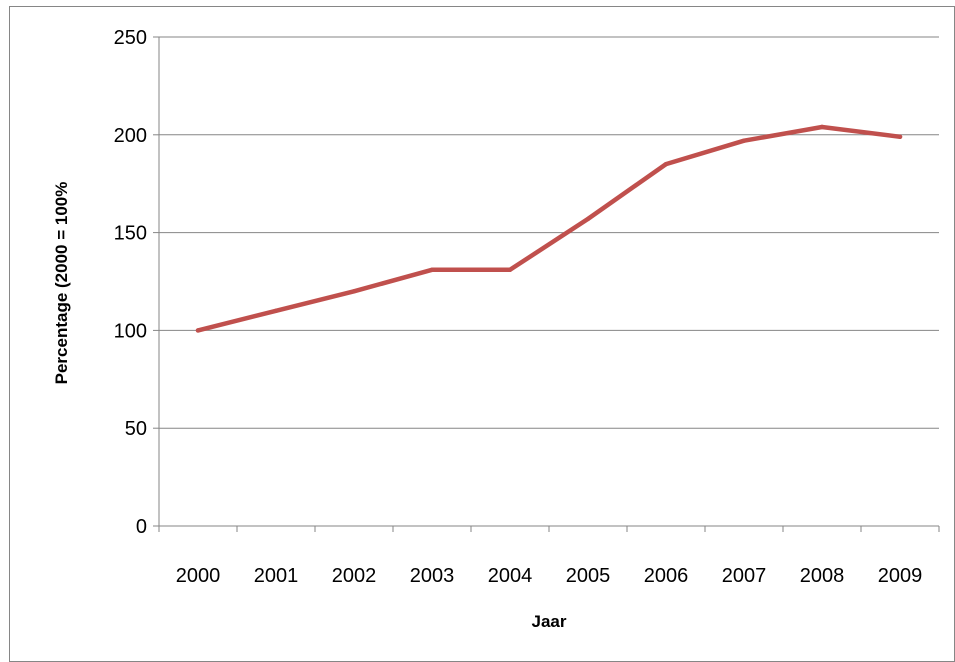 The width and height of the screenshot is (955, 662). Describe the element at coordinates (61, 283) in the screenshot. I see `y-axis-title: Percentage (2000 = 100%` at that location.